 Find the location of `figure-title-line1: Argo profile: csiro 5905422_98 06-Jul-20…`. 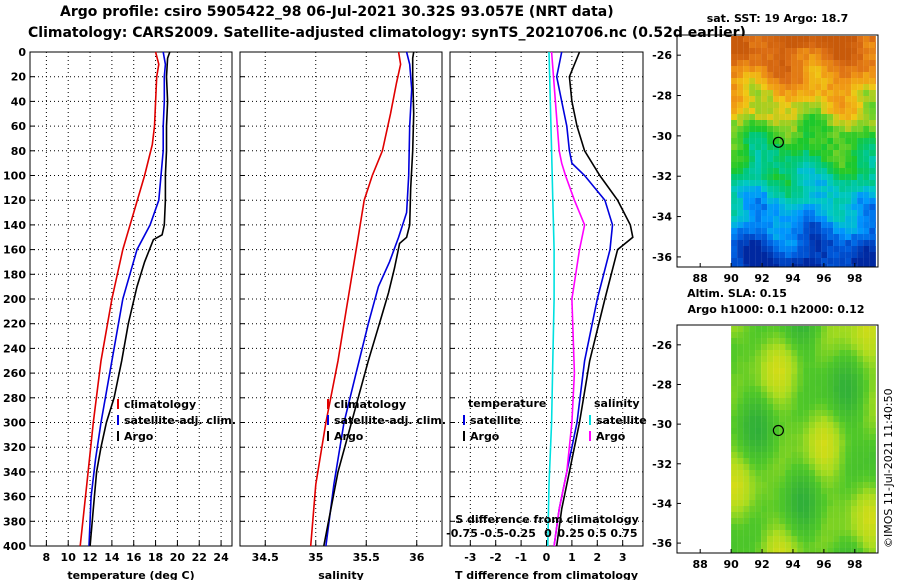

figure-title-line1: Argo profile: csiro 5905422_98 06-Jul-20… is located at coordinates (337, 12).